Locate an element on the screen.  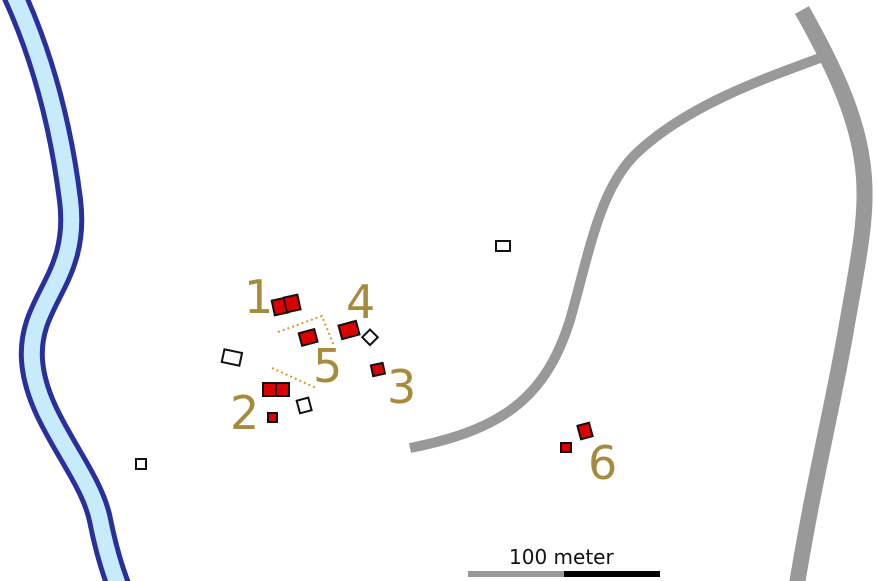
scale-bar-label: 100 meter is located at coordinates (561, 557).